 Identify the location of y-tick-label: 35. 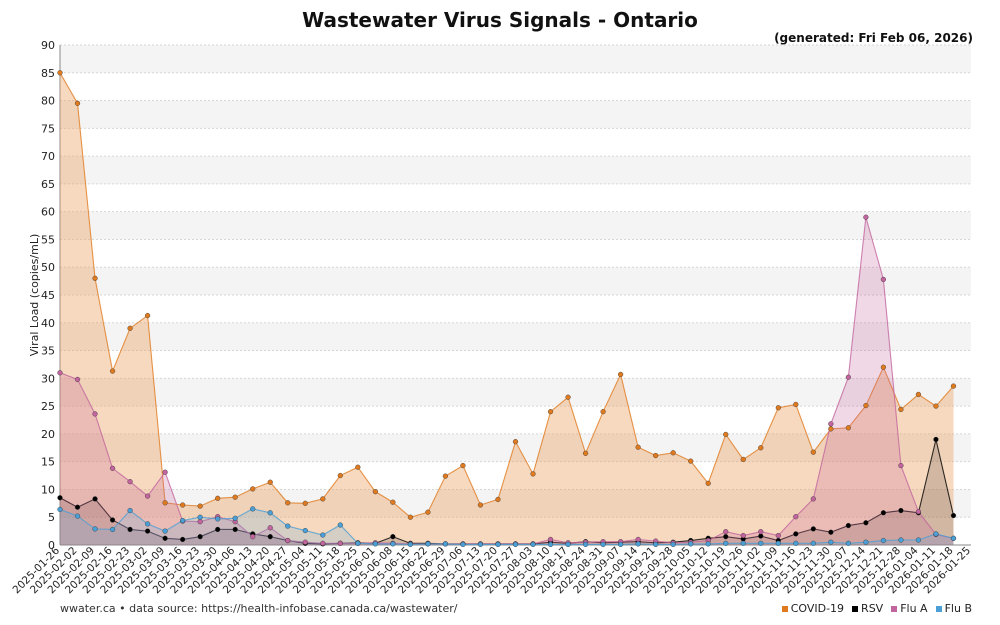
(48, 351).